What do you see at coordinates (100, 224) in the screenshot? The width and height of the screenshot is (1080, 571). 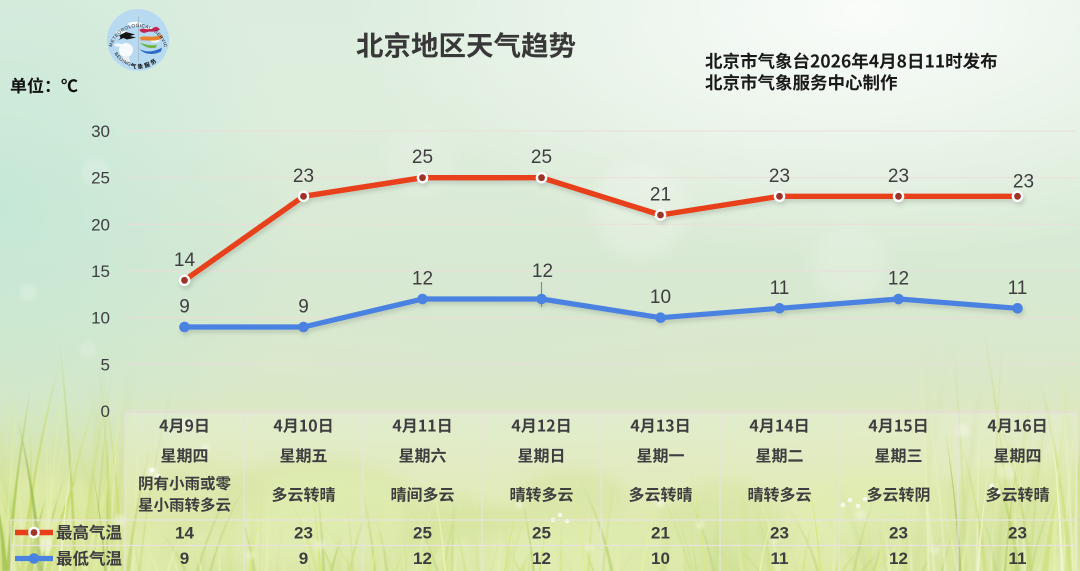 I see `svg-text: 20` at bounding box center [100, 224].